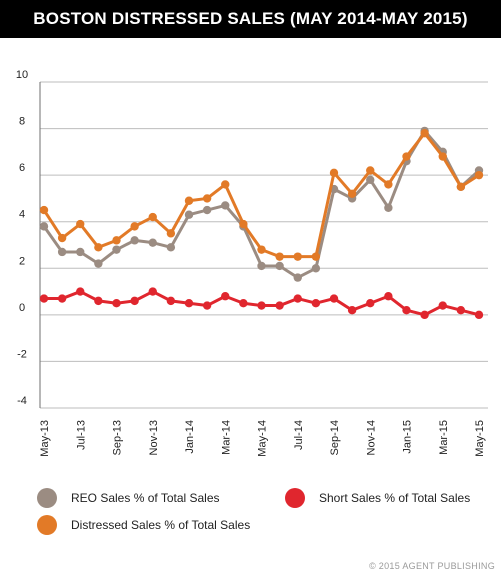 The width and height of the screenshot is (501, 579). I want to click on legend-item-distressed: Distressed Sales % of Total Sales, so click(143, 525).